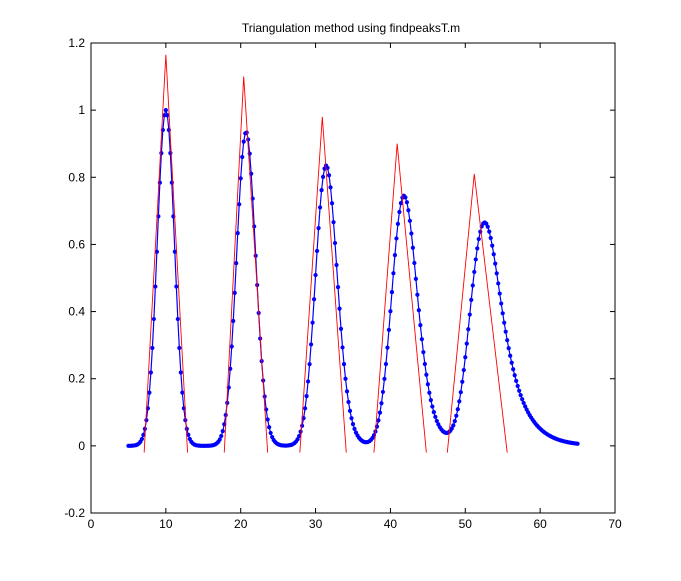 The image size is (681, 581). What do you see at coordinates (241, 524) in the screenshot?
I see `x-tick-label: 20` at bounding box center [241, 524].